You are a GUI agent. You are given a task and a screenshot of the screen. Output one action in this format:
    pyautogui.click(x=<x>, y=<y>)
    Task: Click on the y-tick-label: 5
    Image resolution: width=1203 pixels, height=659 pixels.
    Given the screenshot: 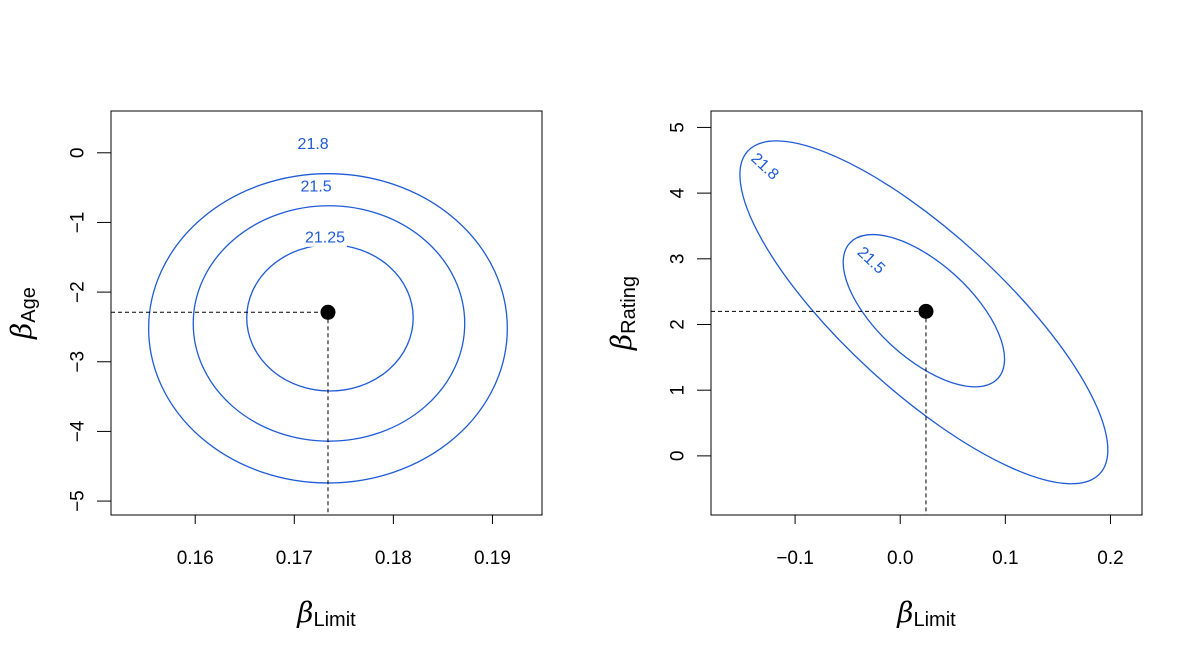 What is the action you would take?
    pyautogui.click(x=678, y=127)
    